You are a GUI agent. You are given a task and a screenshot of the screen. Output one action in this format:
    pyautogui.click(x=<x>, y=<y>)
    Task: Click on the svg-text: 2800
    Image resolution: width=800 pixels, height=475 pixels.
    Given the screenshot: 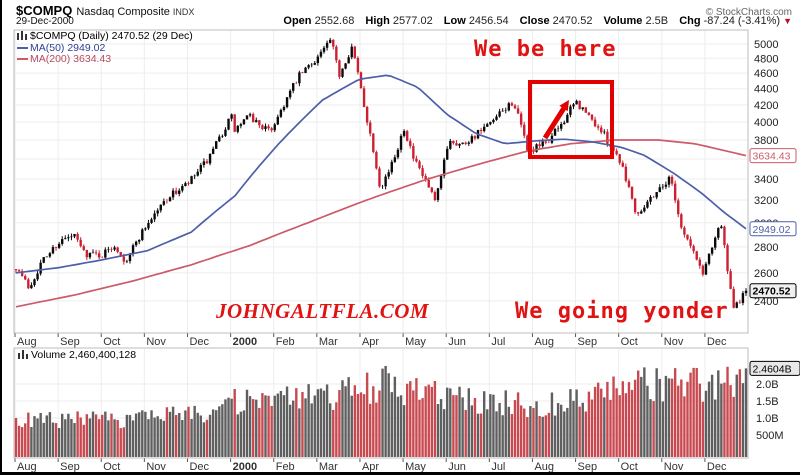 What is the action you would take?
    pyautogui.click(x=766, y=248)
    